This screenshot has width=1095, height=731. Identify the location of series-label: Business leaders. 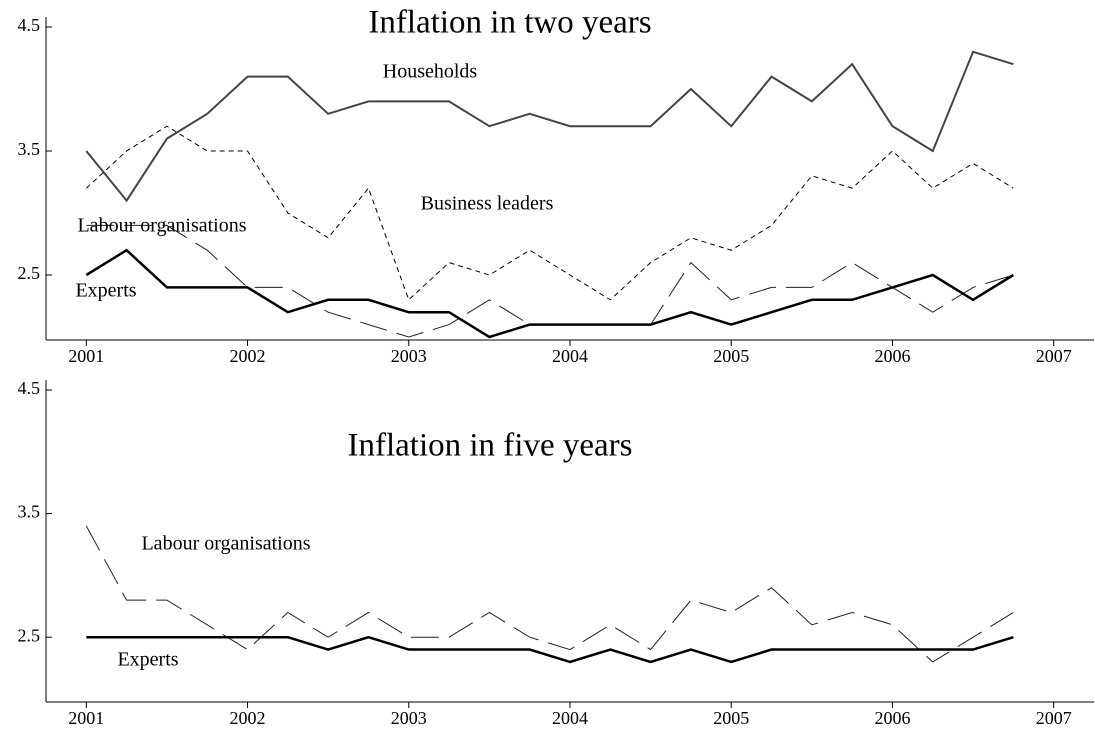
(487, 204).